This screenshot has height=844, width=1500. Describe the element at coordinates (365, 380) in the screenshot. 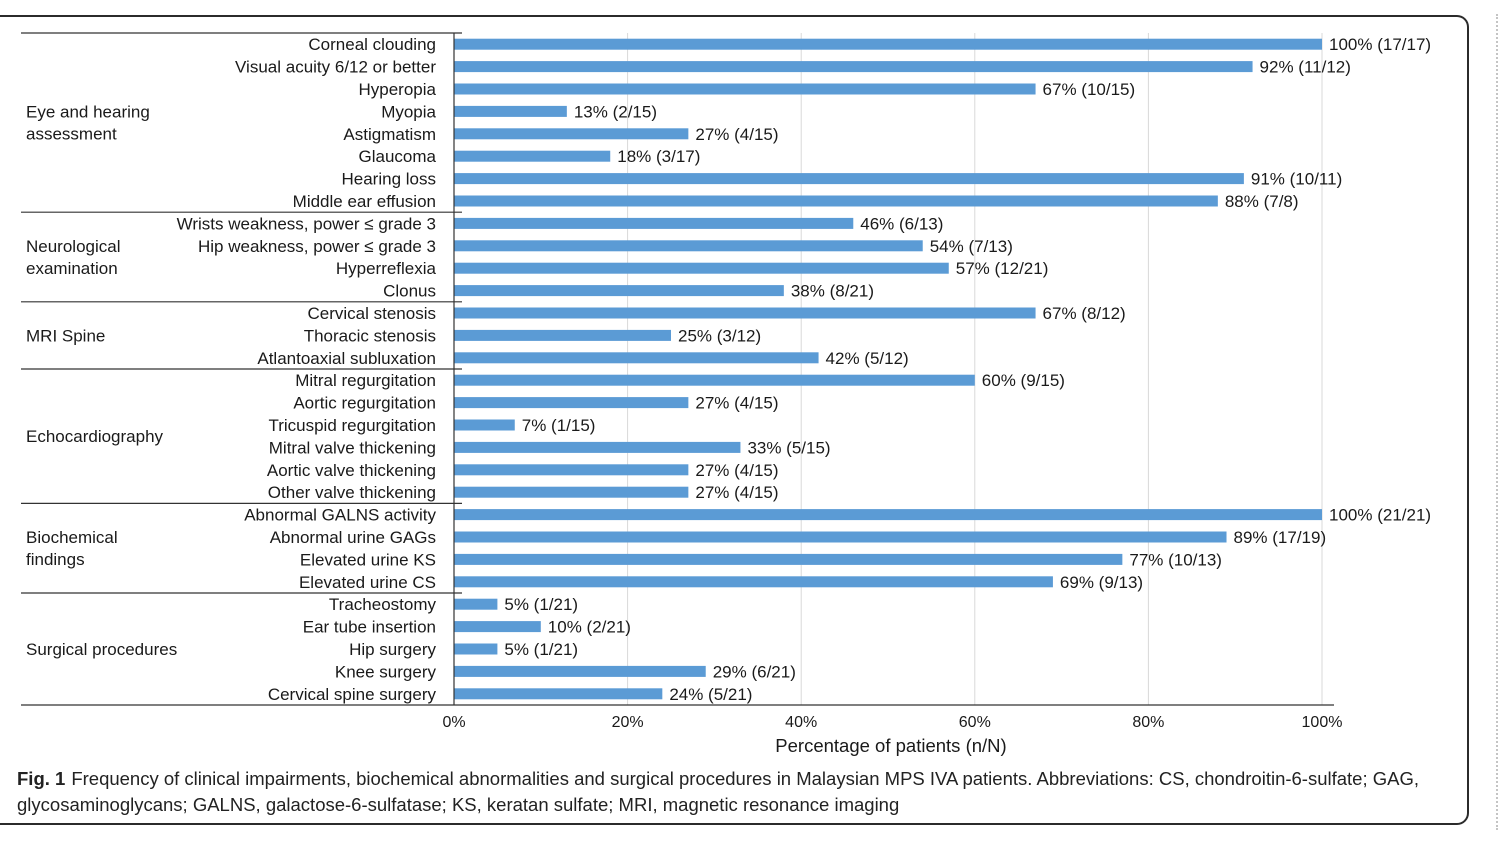

I see `category-label: Mitral regurgitation` at that location.